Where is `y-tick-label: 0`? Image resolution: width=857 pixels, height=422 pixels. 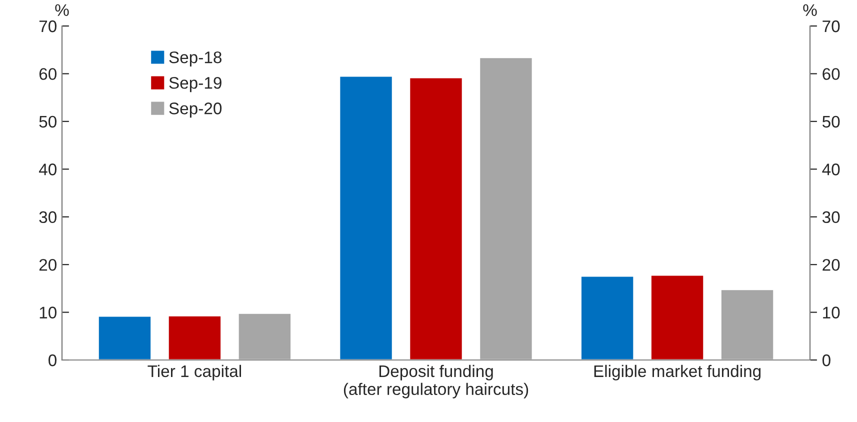
y-tick-label: 0 is located at coordinates (52, 360).